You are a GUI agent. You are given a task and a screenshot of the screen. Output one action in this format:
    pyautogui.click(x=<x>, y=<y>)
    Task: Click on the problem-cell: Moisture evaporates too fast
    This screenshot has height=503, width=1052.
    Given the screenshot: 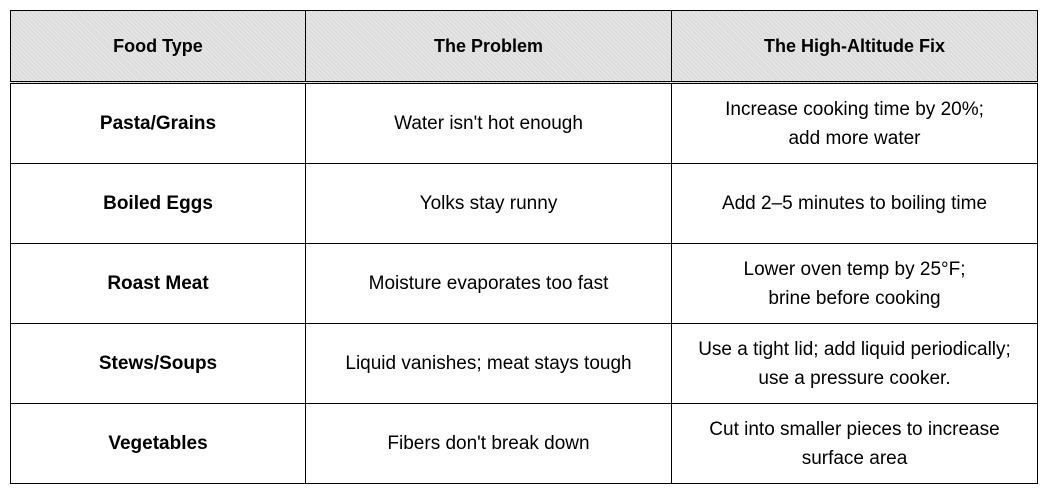 What is the action you would take?
    pyautogui.click(x=488, y=283)
    